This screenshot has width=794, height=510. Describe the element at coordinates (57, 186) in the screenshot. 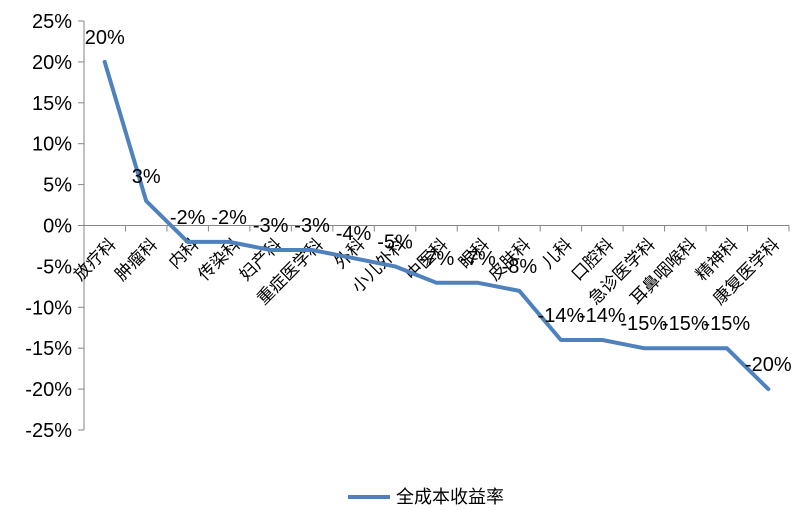

I see `y-tick-label: 5%` at that location.